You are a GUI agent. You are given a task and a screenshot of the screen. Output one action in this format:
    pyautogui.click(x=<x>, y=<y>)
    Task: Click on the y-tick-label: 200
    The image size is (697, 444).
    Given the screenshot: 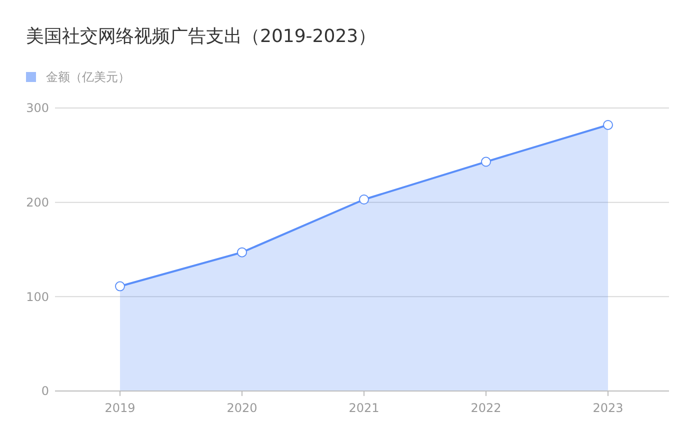 What is the action you would take?
    pyautogui.click(x=37, y=203)
    